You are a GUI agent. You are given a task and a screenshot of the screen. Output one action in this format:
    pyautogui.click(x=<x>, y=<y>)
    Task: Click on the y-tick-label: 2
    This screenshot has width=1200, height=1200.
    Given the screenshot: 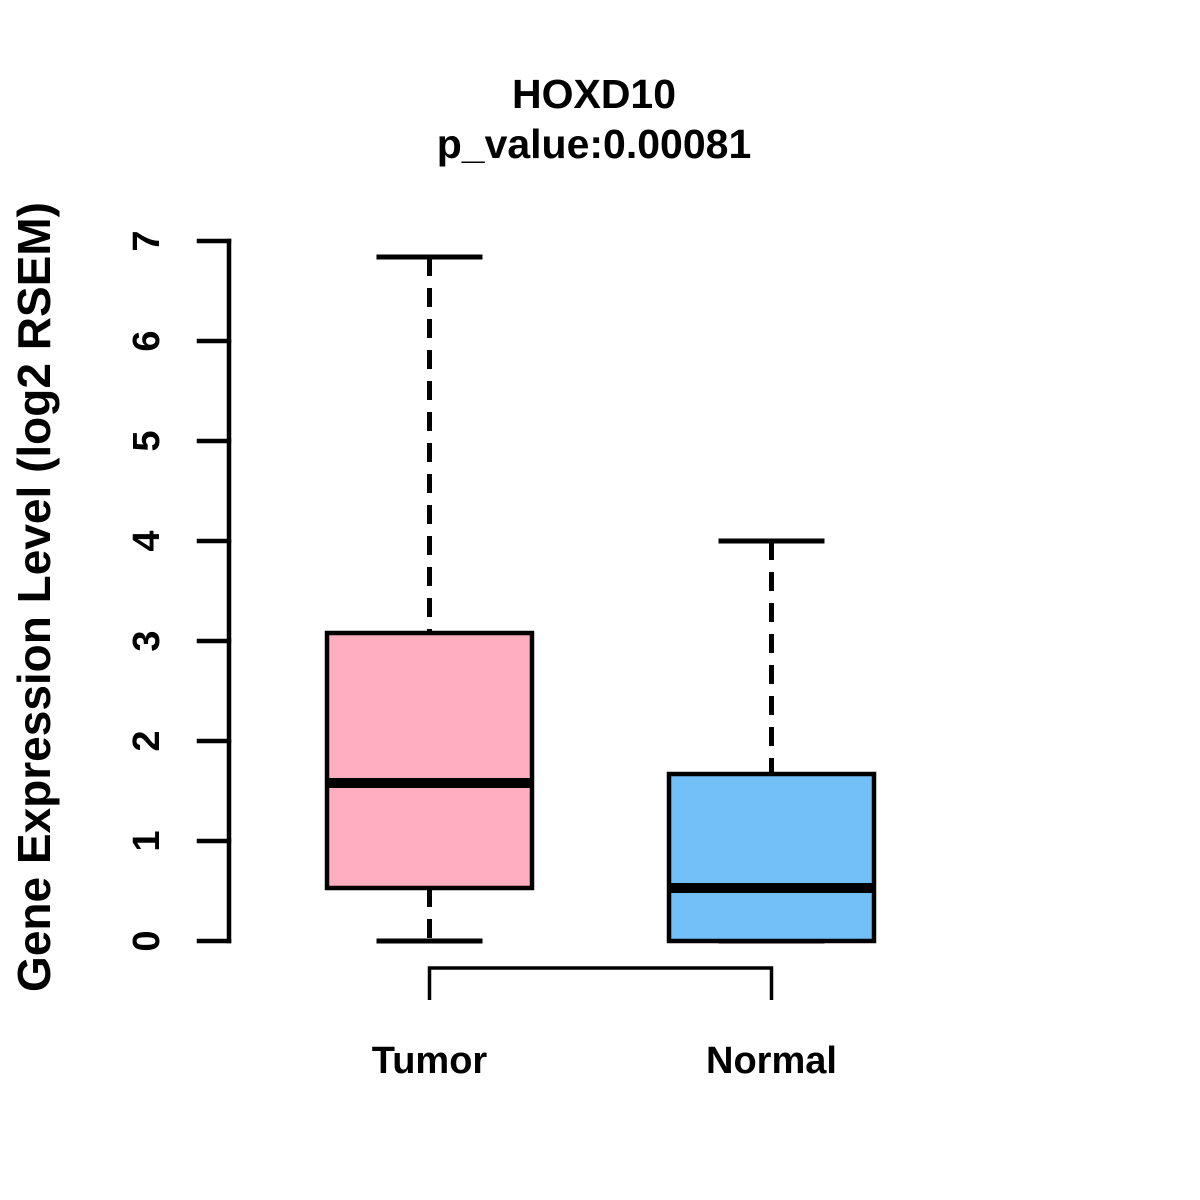 What is the action you would take?
    pyautogui.click(x=147, y=740)
    